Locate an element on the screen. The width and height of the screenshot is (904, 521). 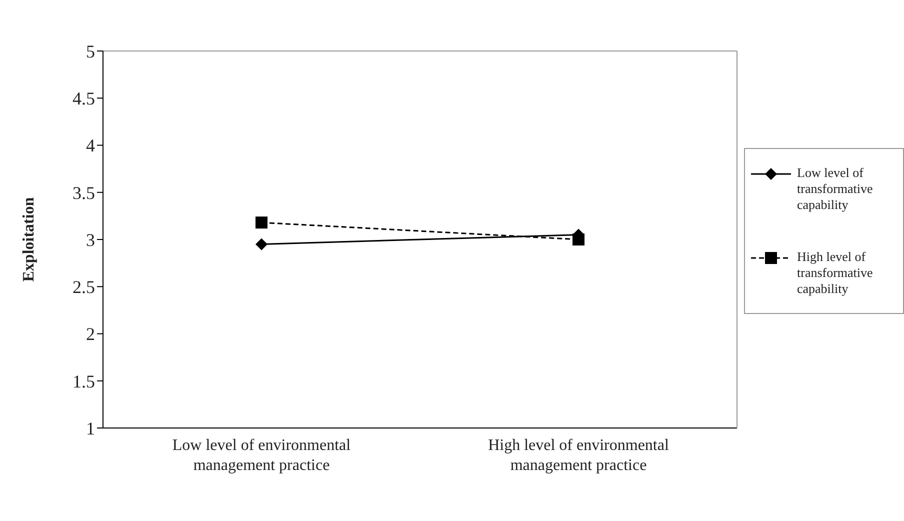
legend-label: High level of transformative capability is located at coordinates (835, 273).